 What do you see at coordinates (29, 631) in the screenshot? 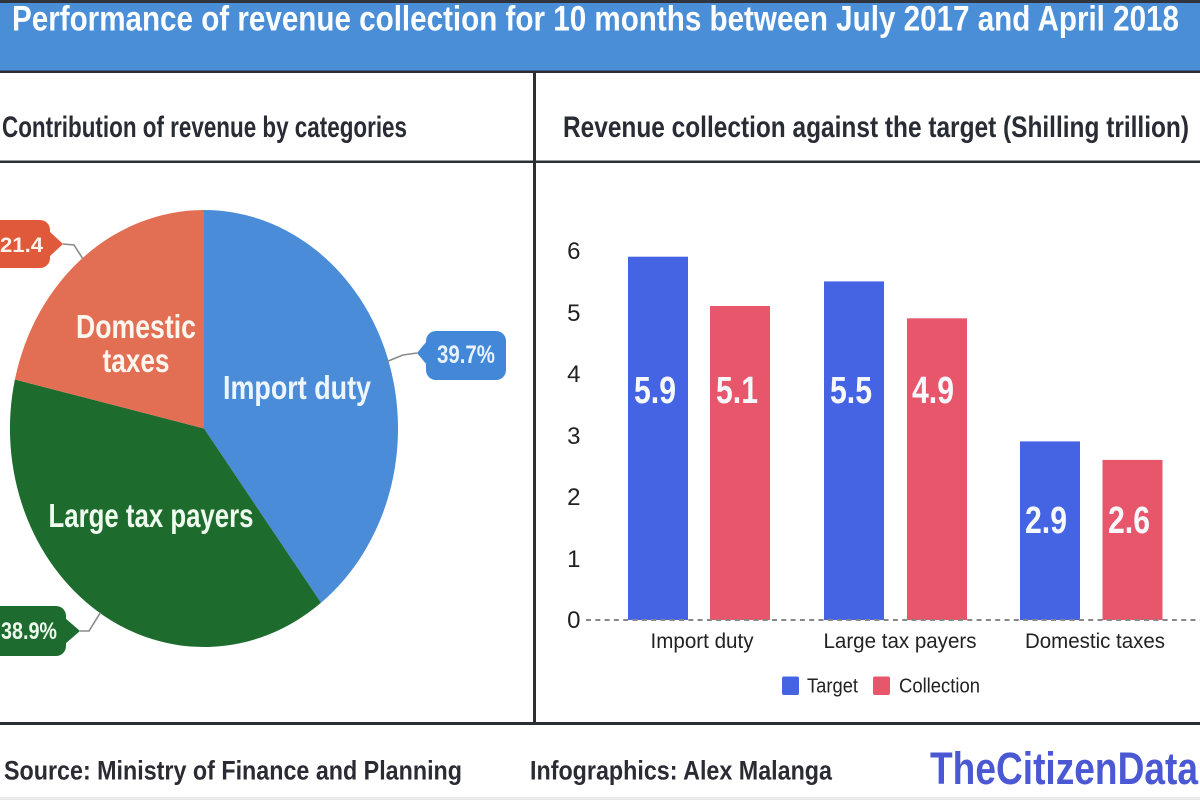
I see `svg-text: 38.9%` at bounding box center [29, 631].